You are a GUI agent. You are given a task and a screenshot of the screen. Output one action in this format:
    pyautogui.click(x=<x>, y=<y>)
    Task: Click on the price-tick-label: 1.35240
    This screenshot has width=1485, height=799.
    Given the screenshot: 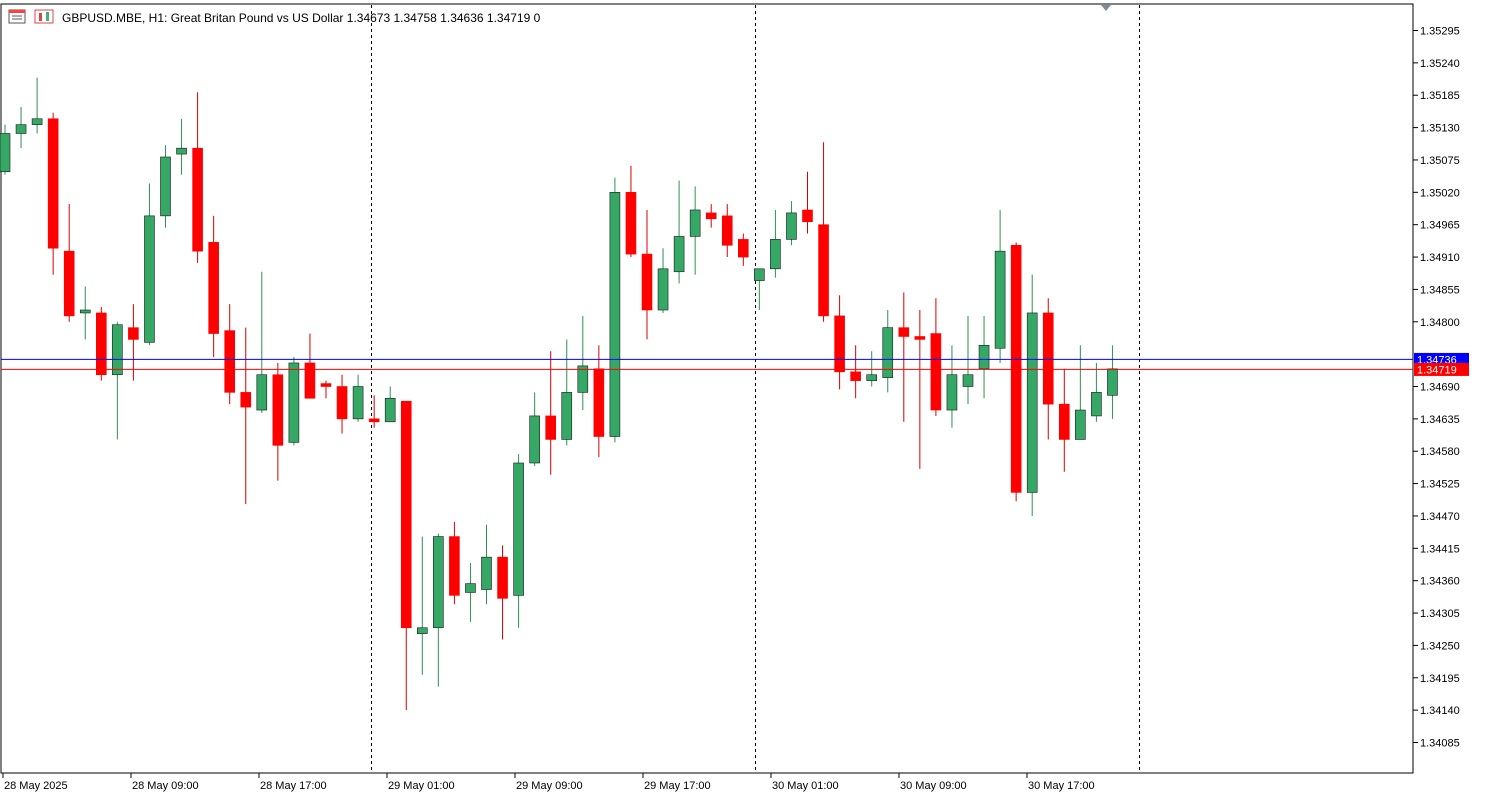 What is the action you would take?
    pyautogui.click(x=1440, y=64)
    